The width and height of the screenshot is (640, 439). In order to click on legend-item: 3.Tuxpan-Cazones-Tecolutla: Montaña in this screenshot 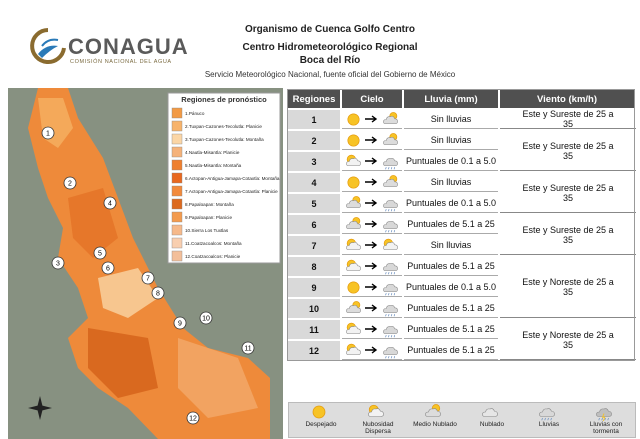, I will do `click(224, 139)`.